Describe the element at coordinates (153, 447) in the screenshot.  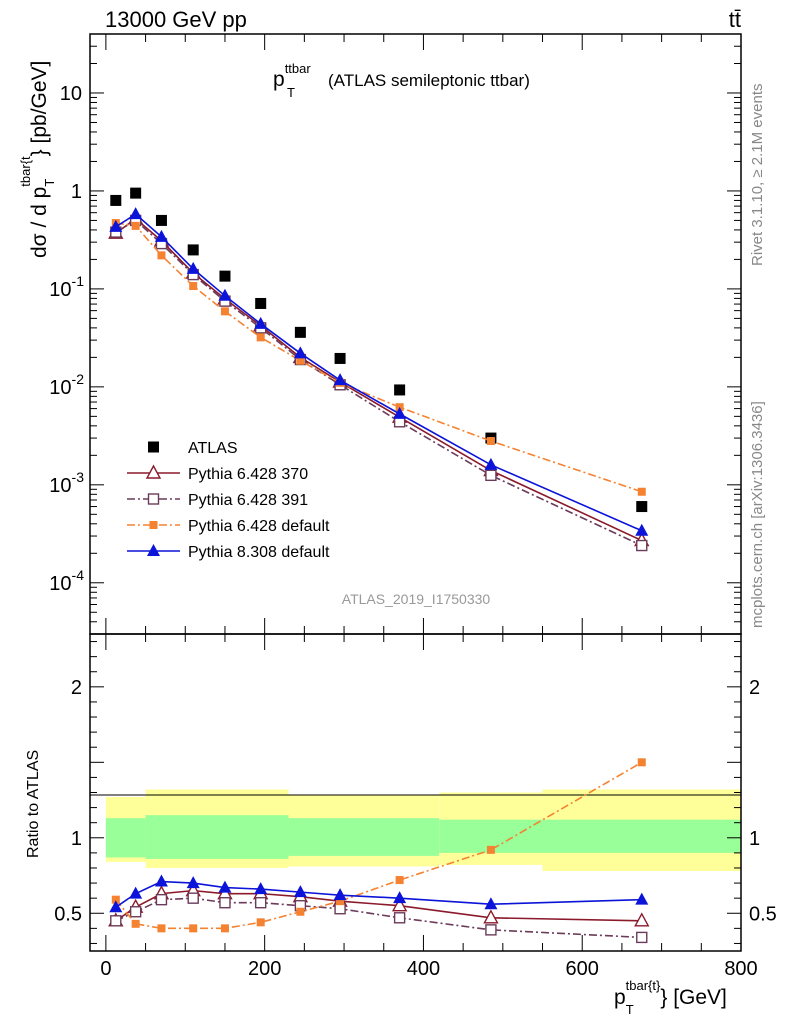
I see `legend-marker-data` at that location.